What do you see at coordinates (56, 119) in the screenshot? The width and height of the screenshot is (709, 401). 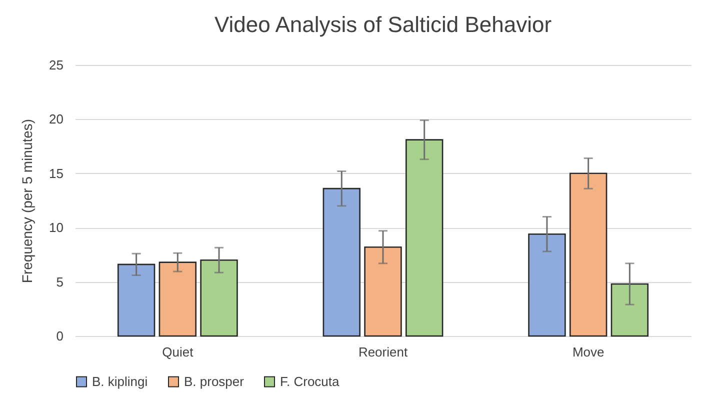 I see `y-tick-label: 20` at bounding box center [56, 119].